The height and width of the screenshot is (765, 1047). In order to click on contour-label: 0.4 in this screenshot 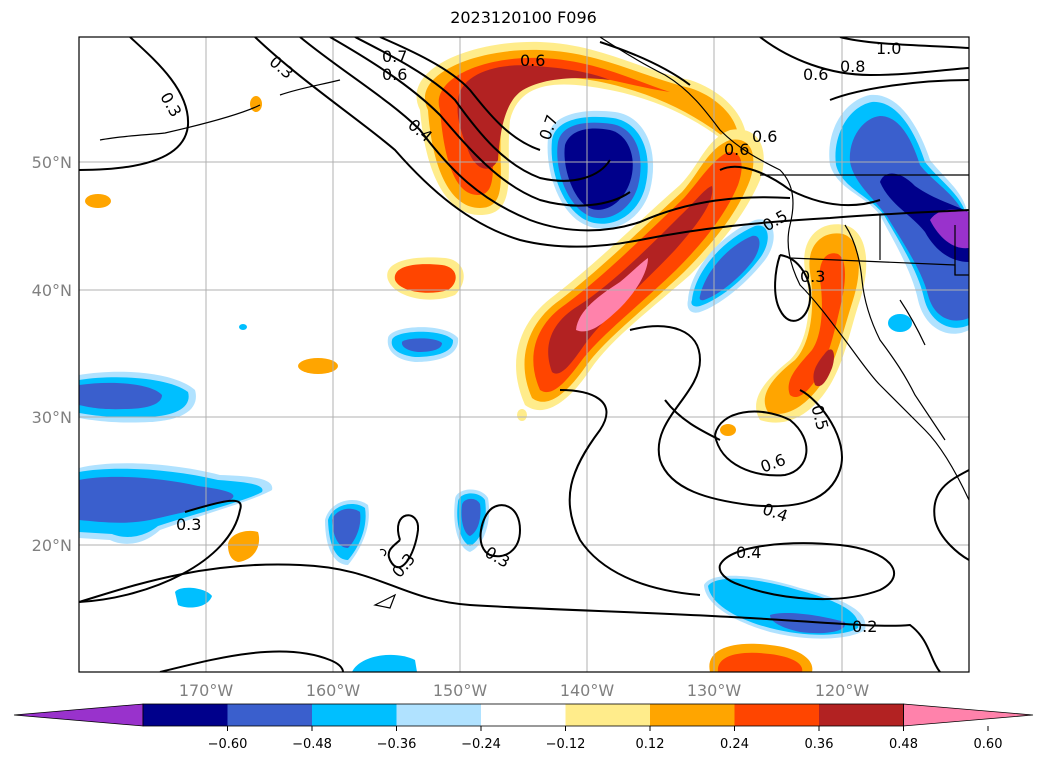, I will do `click(748, 552)`.